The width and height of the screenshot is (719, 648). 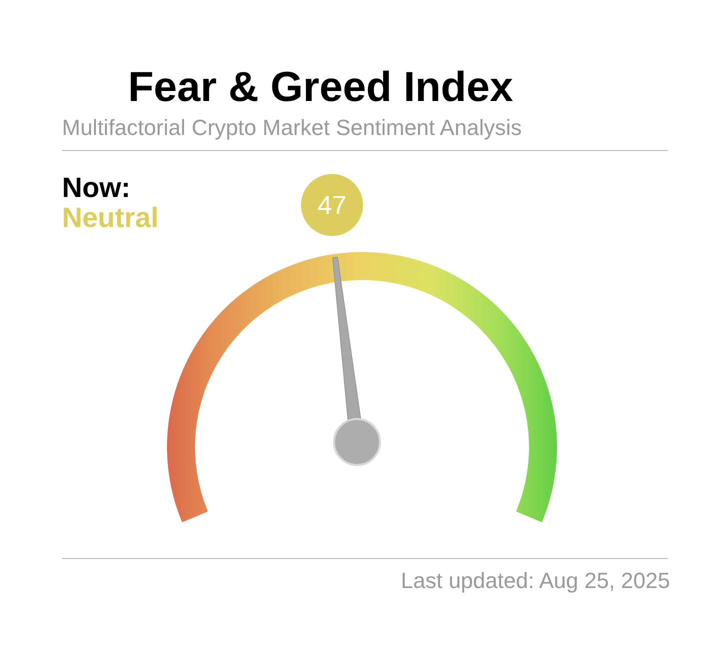 What do you see at coordinates (332, 205) in the screenshot?
I see `data-label: 47` at bounding box center [332, 205].